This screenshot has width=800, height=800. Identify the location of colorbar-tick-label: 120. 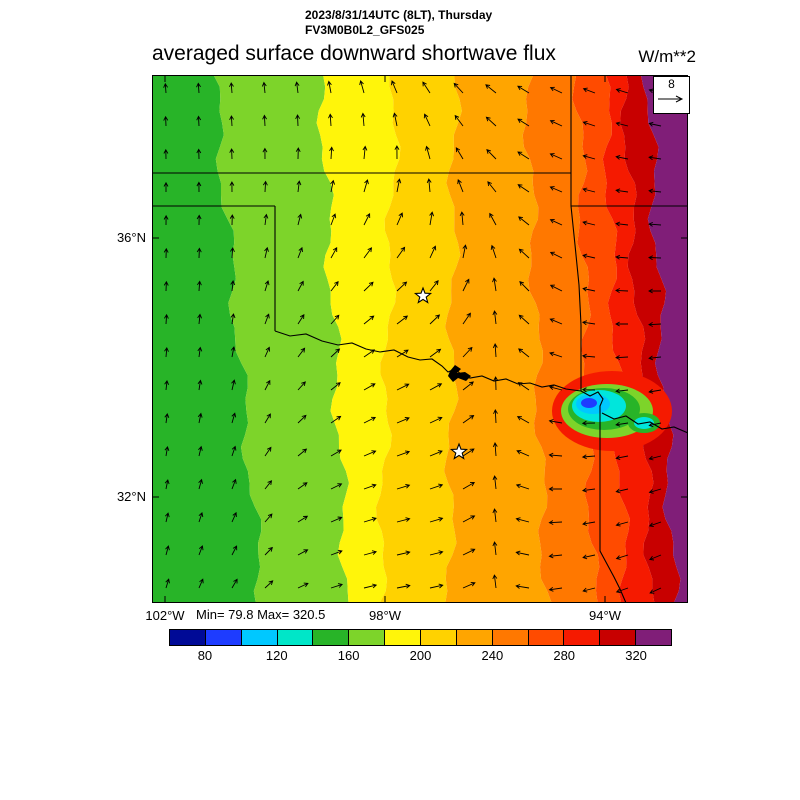
(276, 655).